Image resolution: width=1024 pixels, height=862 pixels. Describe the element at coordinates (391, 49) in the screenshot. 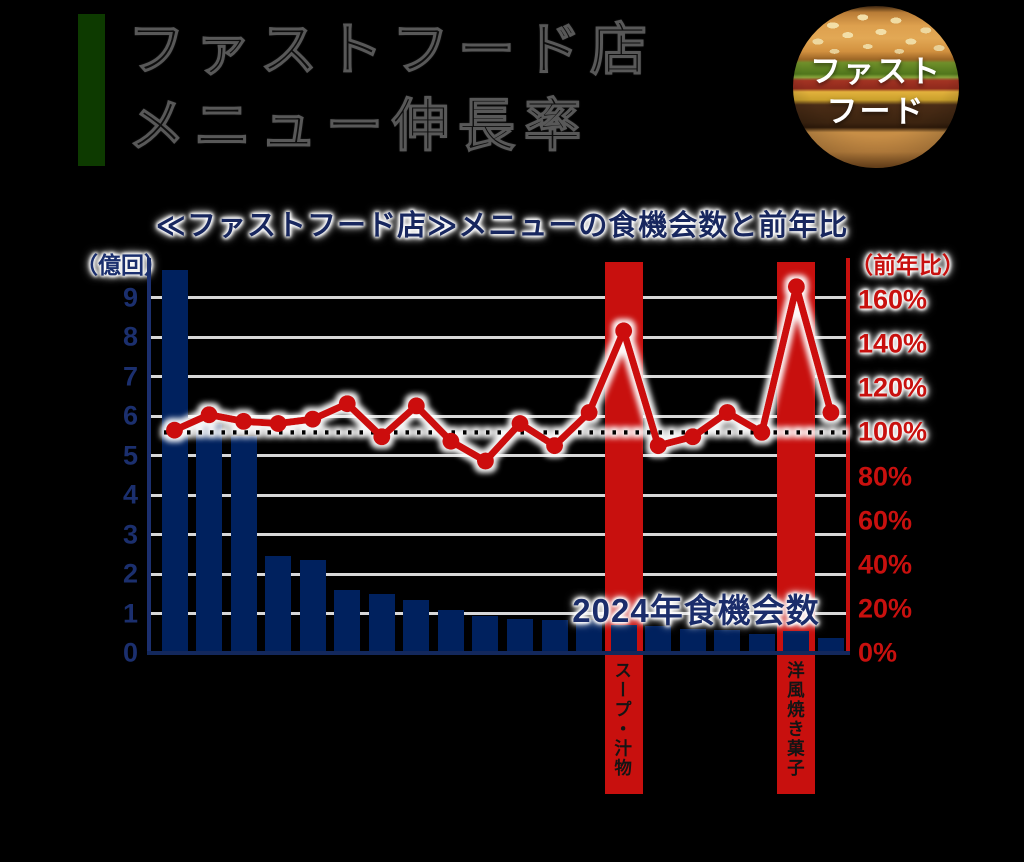

I see `page-title-line1: ファストフード店` at that location.